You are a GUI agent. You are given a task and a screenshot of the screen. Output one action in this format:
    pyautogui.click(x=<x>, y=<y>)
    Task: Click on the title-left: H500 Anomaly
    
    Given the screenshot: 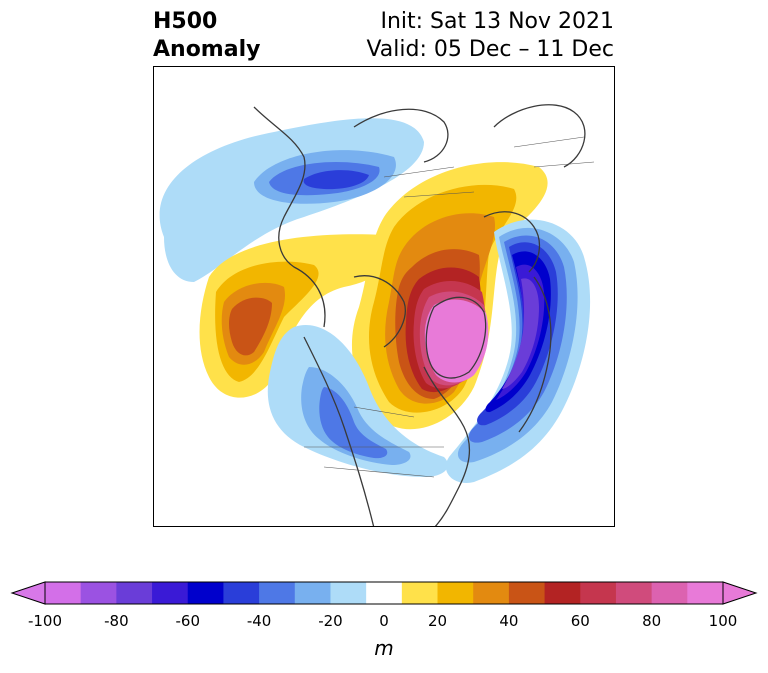 What is the action you would take?
    pyautogui.click(x=206, y=36)
    